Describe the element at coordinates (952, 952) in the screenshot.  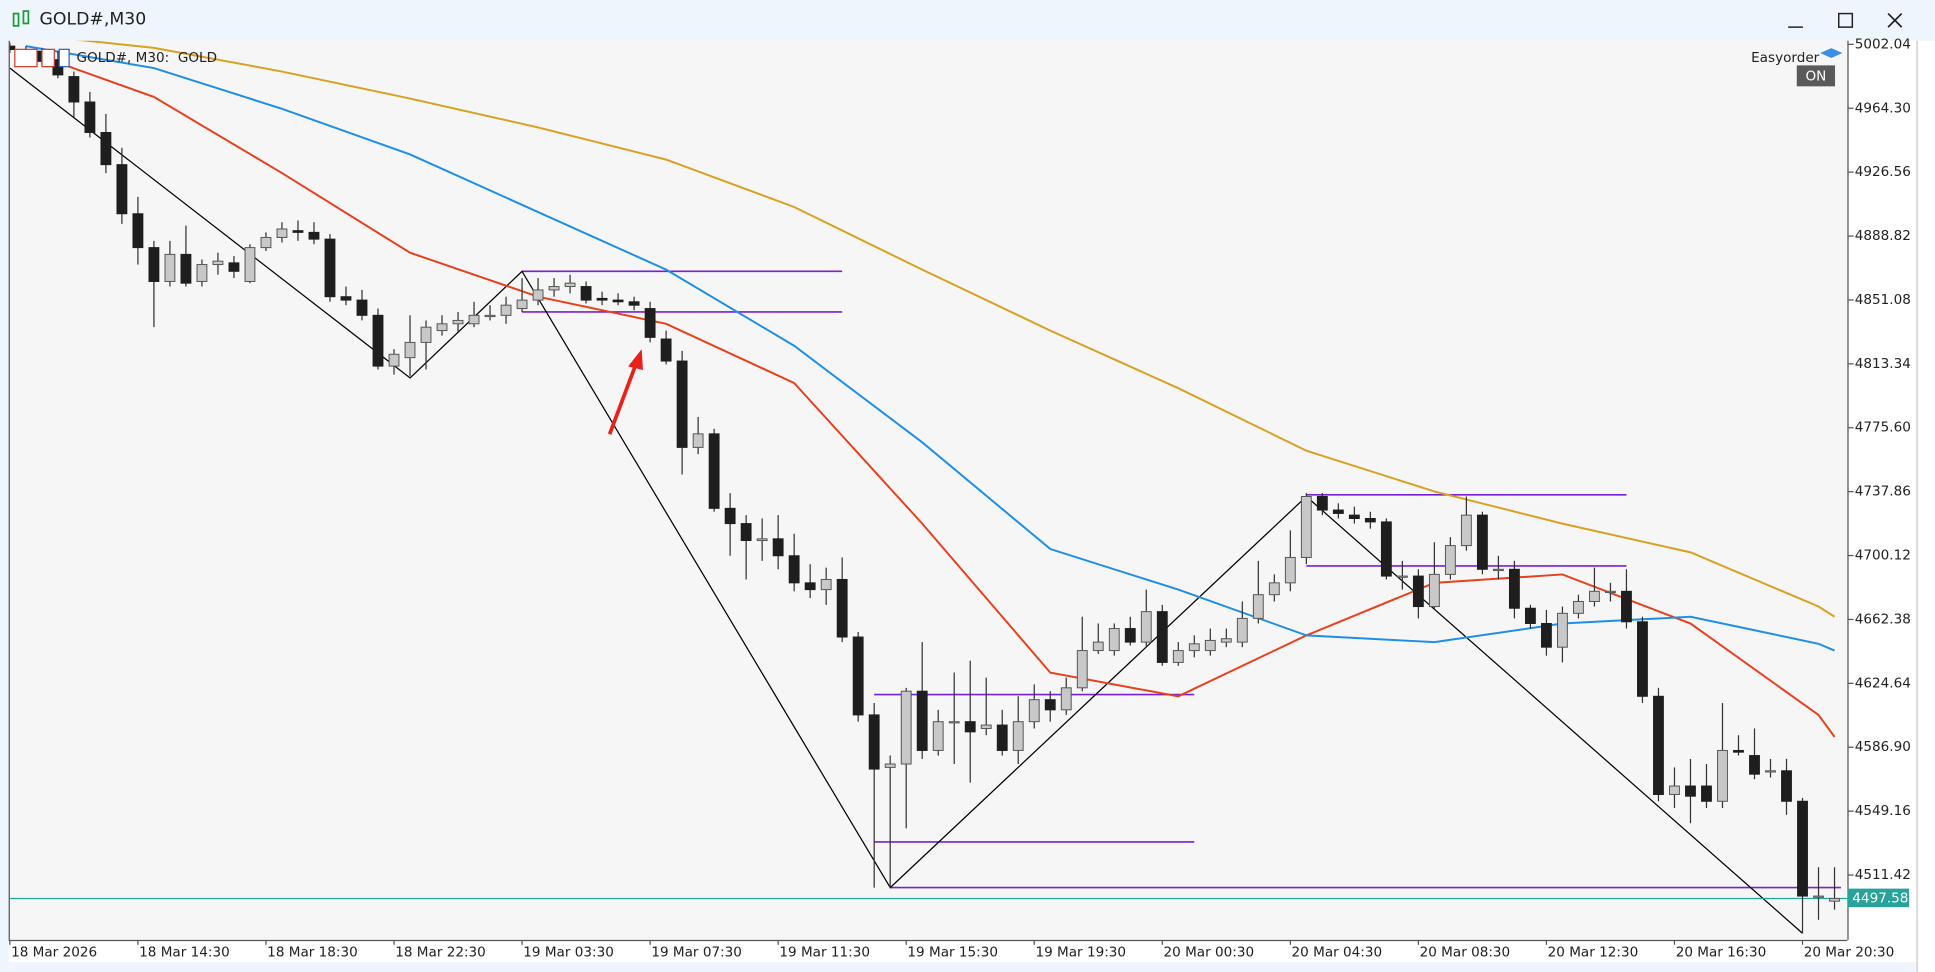
I see `x-tick-label: 19 Mar 15:30` at that location.